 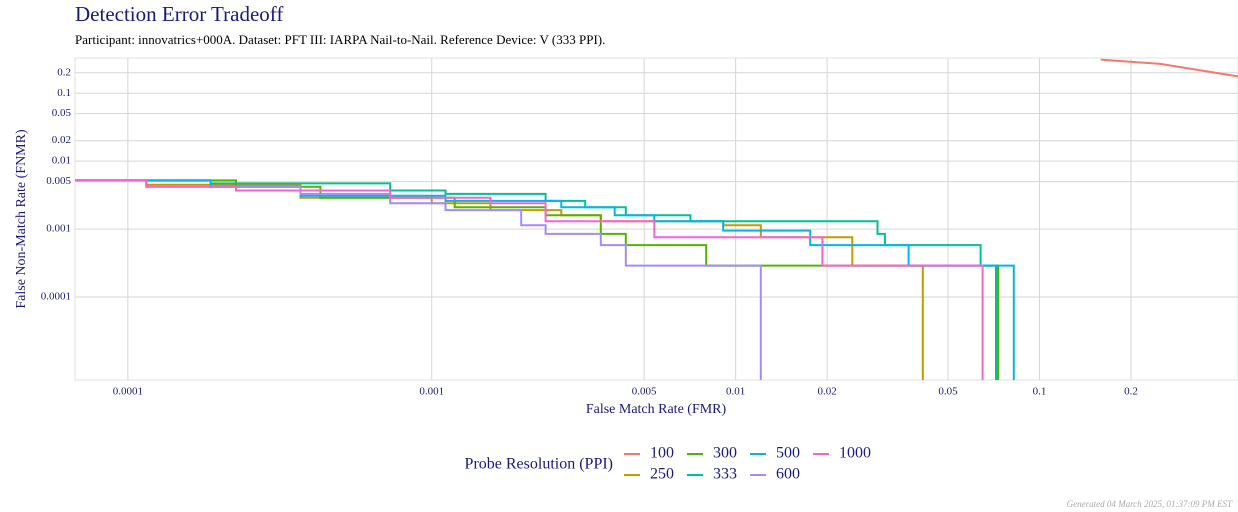 I want to click on x-tick-label: 0.05, so click(x=948, y=392).